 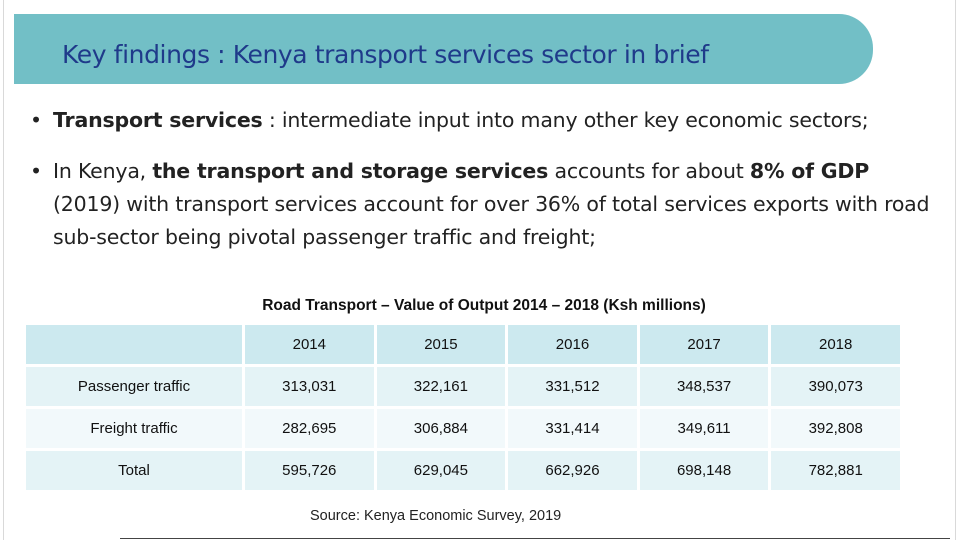 What do you see at coordinates (350, 171) in the screenshot?
I see `bullet-2-bold-a: the transport and storage services` at bounding box center [350, 171].